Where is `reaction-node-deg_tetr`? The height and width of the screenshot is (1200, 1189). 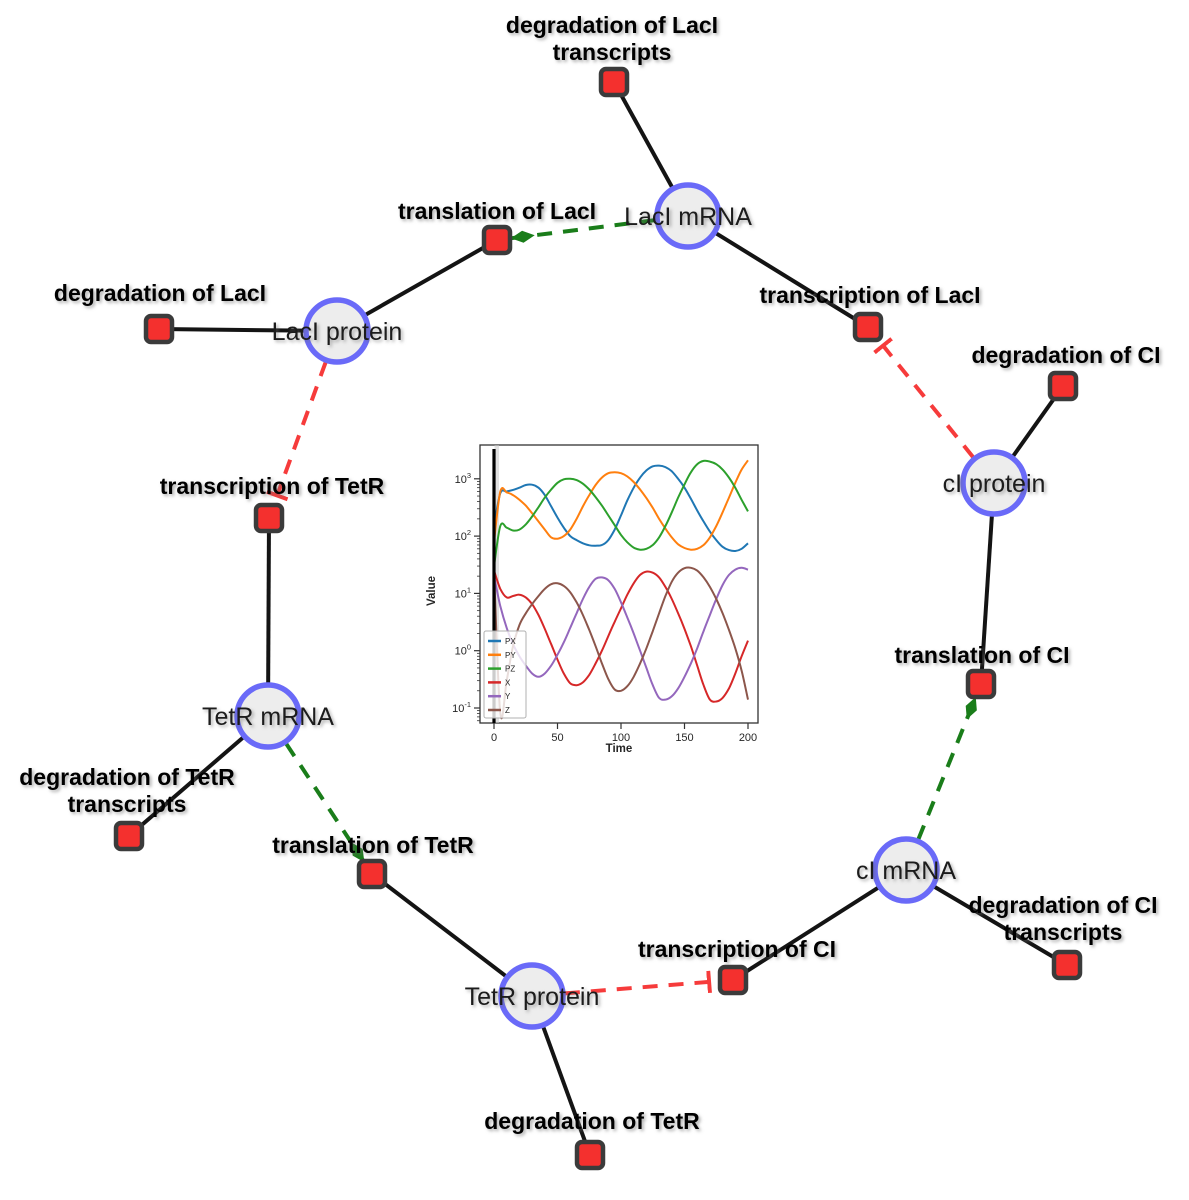 reaction-node-deg_tetr is located at coordinates (590, 1155).